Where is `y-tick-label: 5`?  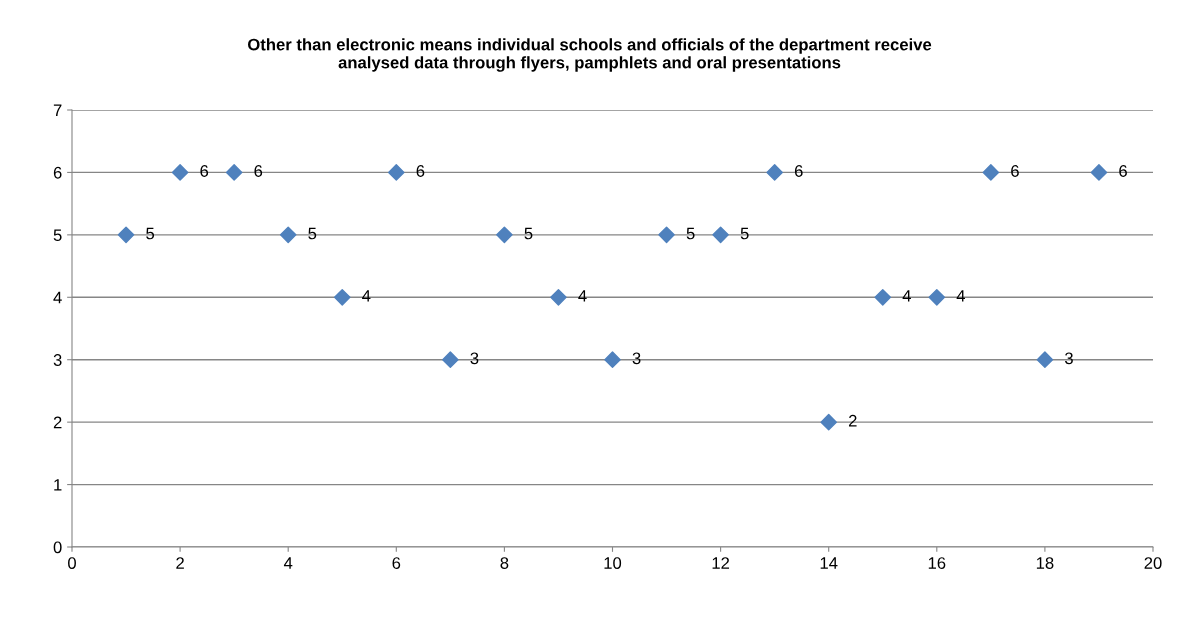 y-tick-label: 5 is located at coordinates (57, 235).